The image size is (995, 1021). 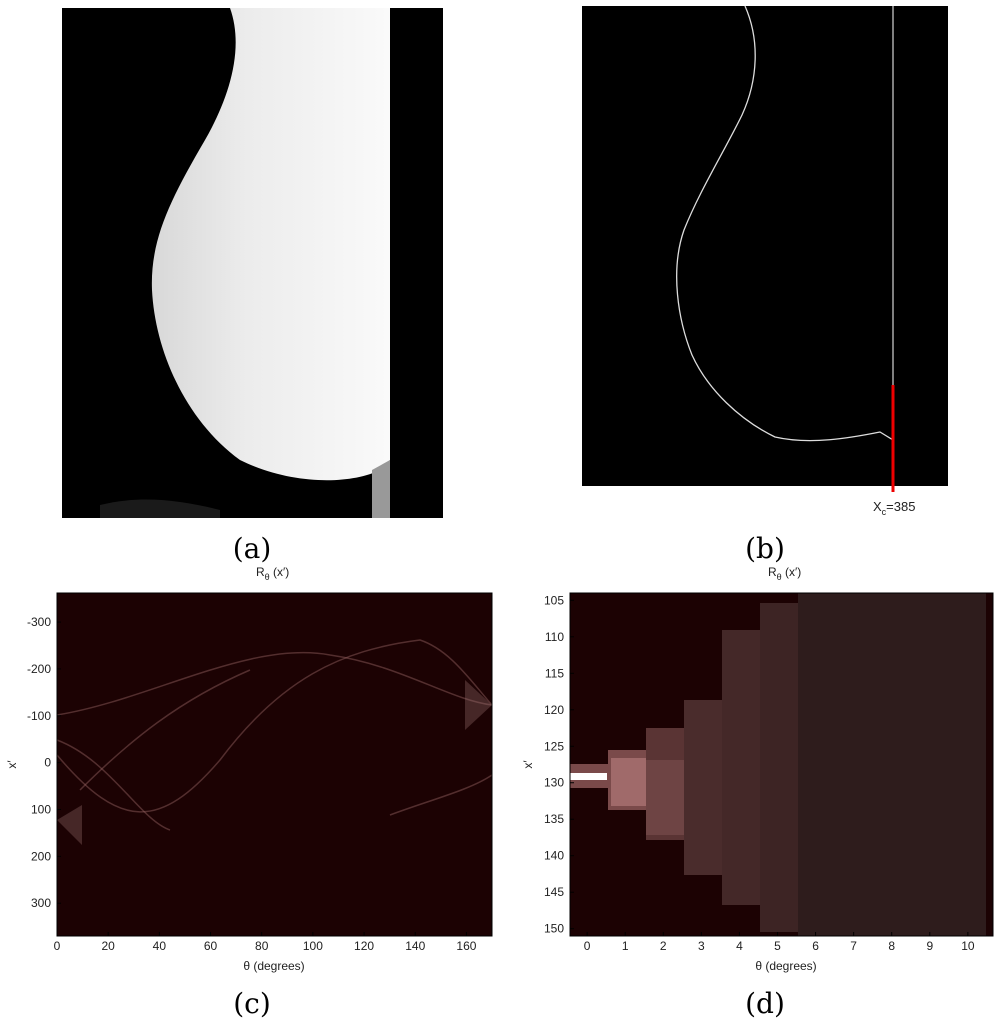 What do you see at coordinates (554, 637) in the screenshot?
I see `y-tick-label: 110` at bounding box center [554, 637].